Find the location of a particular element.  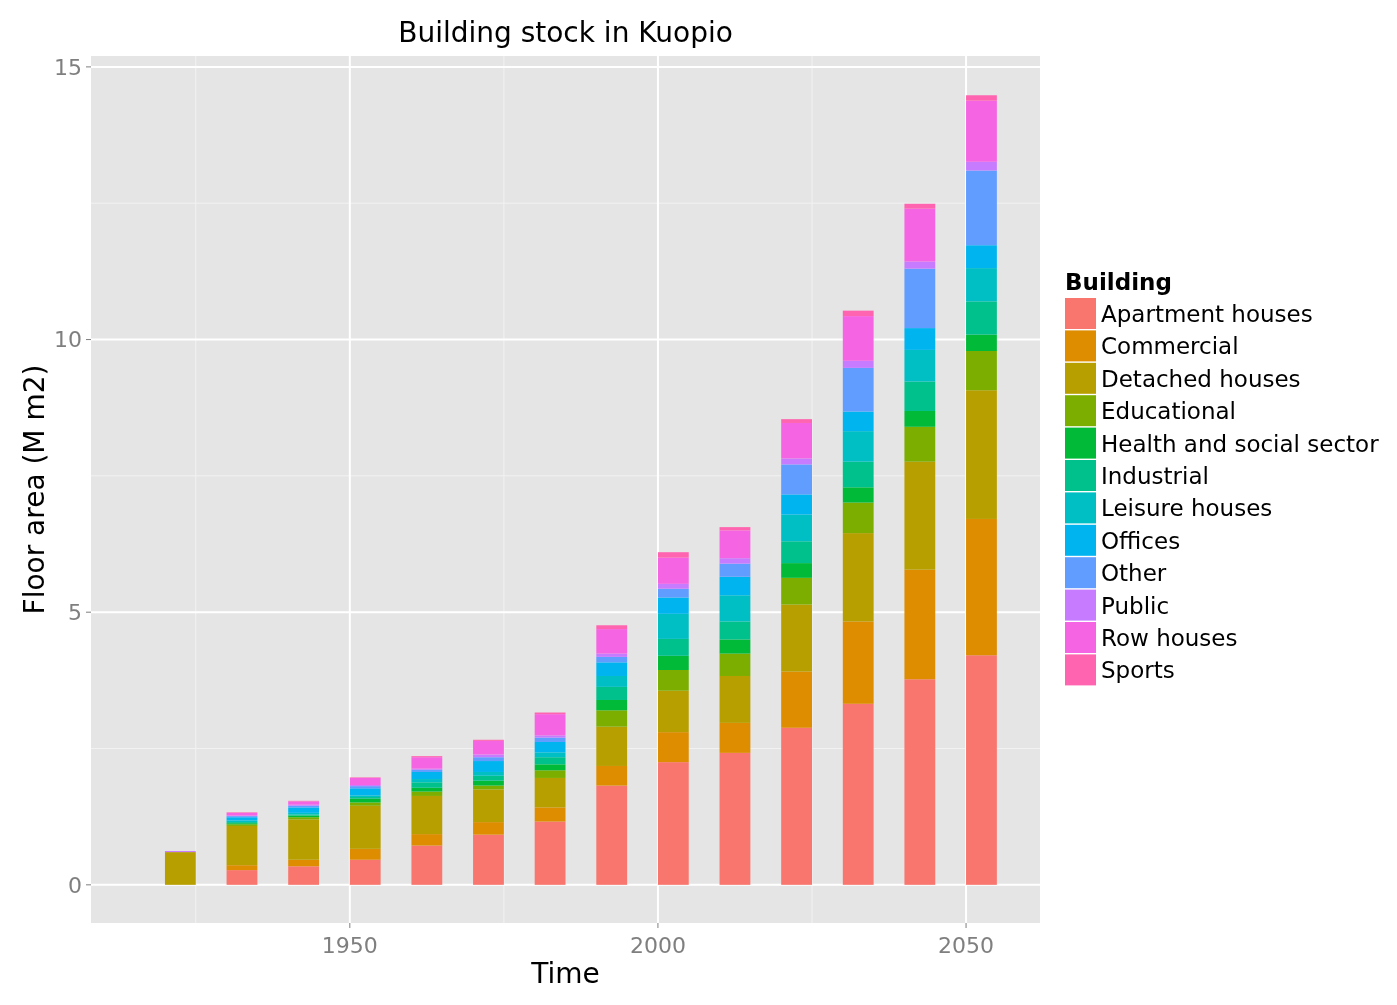

legend-label: Public is located at coordinates (1135, 605).